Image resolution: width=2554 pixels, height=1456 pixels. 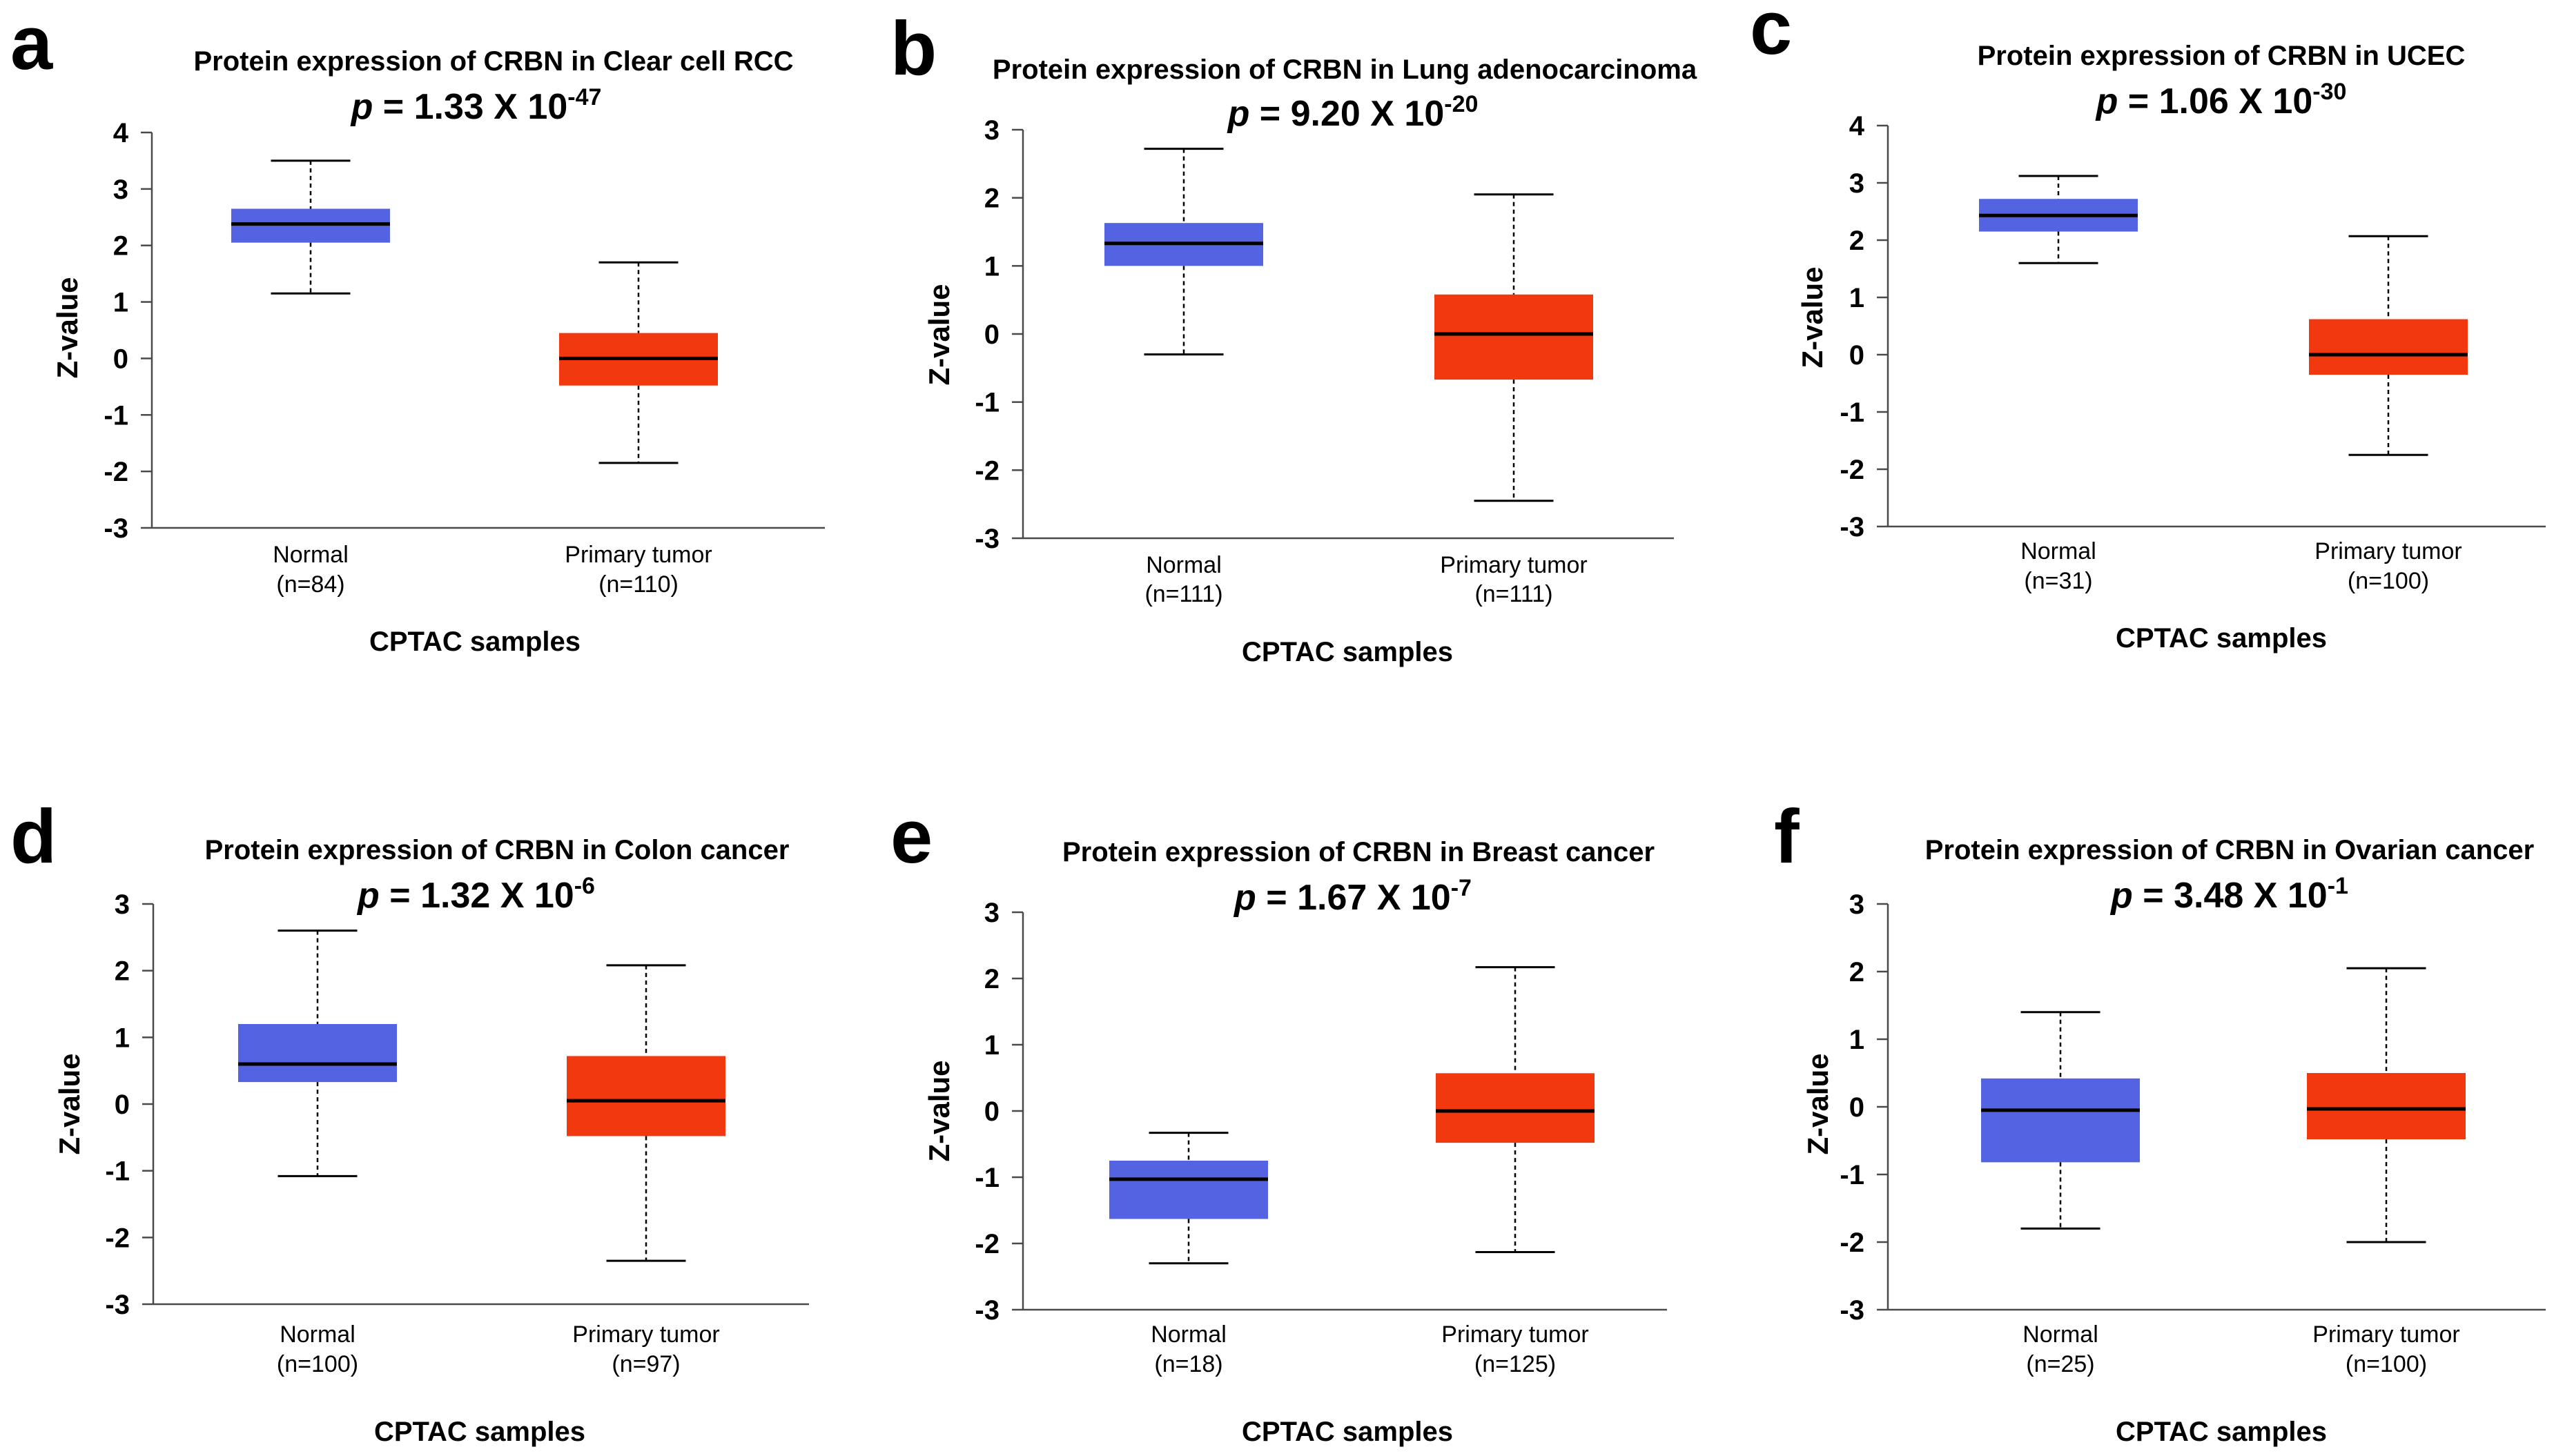 I want to click on p-value: p = 1.67 X 10-7, so click(x=1352, y=896).